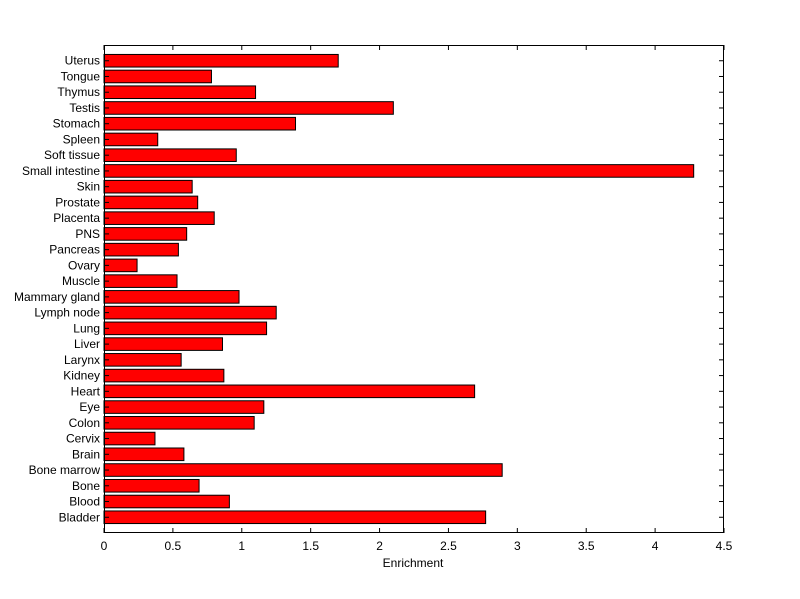 This screenshot has width=800, height=599. What do you see at coordinates (141, 249) in the screenshot?
I see `bar-pancreas` at bounding box center [141, 249].